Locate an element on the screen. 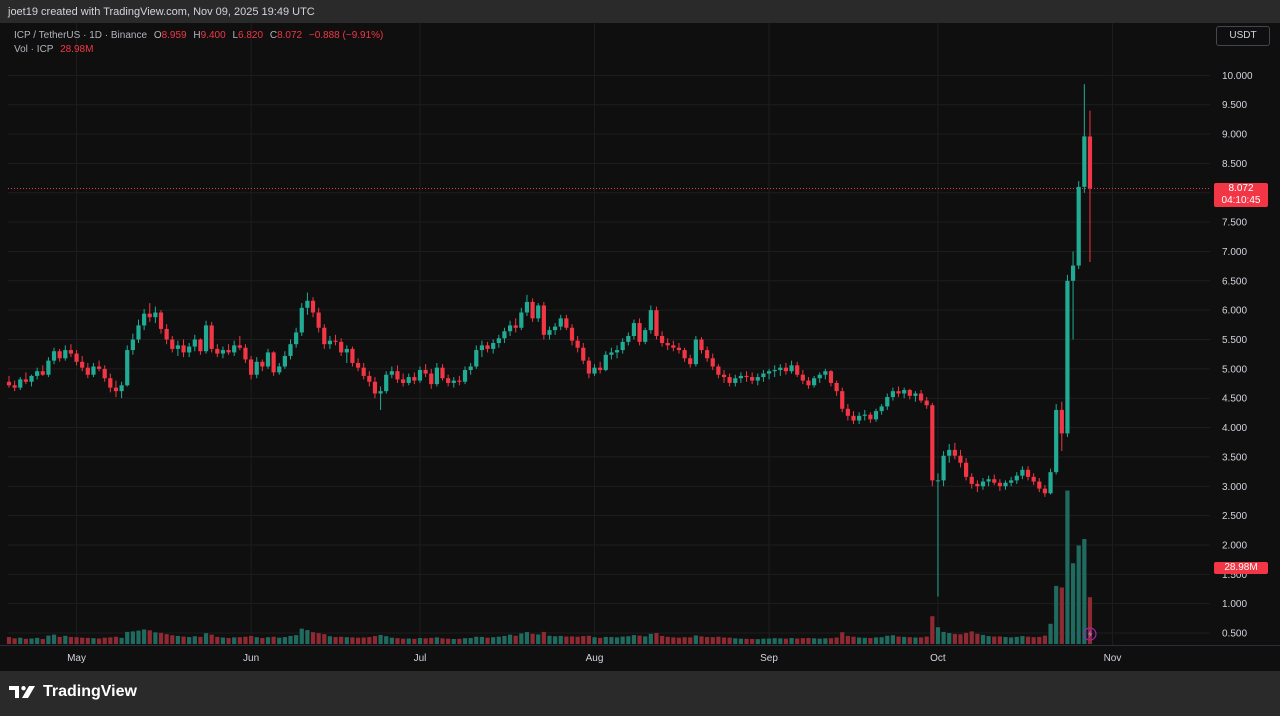 The width and height of the screenshot is (1280, 716). low-label: L is located at coordinates (235, 35).